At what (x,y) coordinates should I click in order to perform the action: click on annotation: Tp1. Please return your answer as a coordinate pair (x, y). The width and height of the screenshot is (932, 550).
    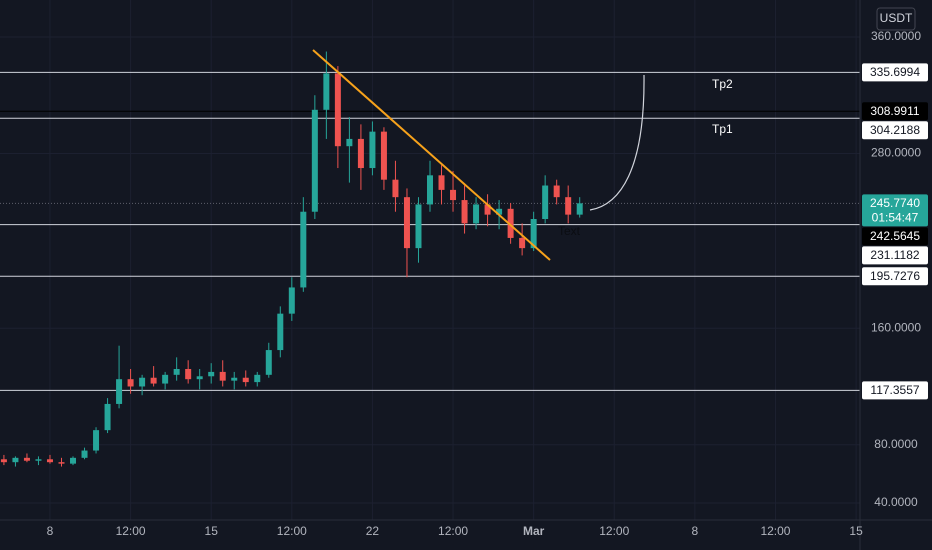
    Looking at the image, I should click on (722, 129).